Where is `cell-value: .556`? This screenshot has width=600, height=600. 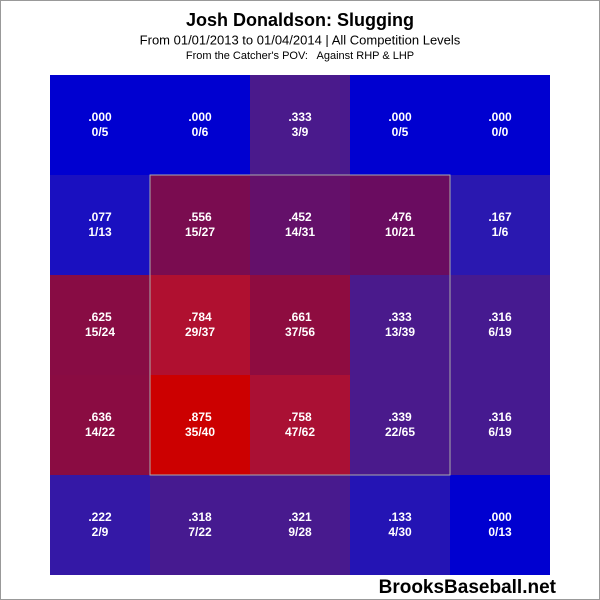
cell-value: .556 is located at coordinates (200, 217).